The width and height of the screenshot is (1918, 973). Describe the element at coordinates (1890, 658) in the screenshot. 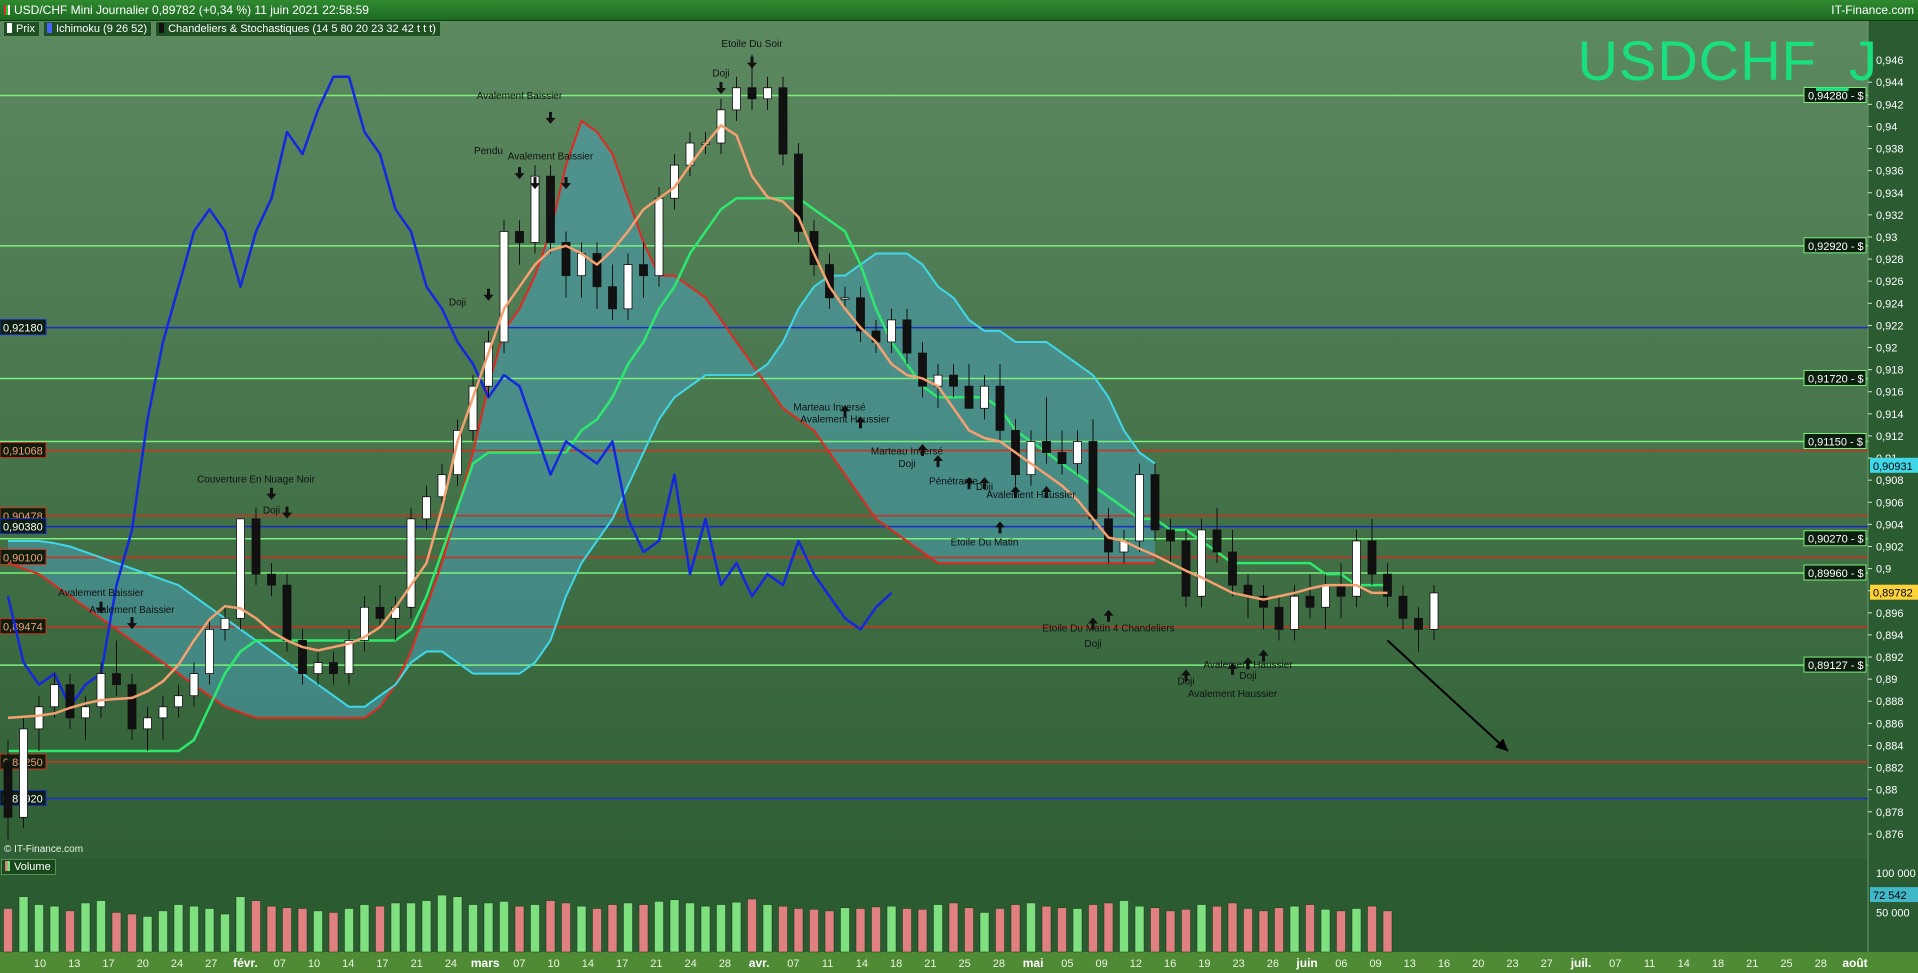

I see `y-tick-label: 0,892` at that location.